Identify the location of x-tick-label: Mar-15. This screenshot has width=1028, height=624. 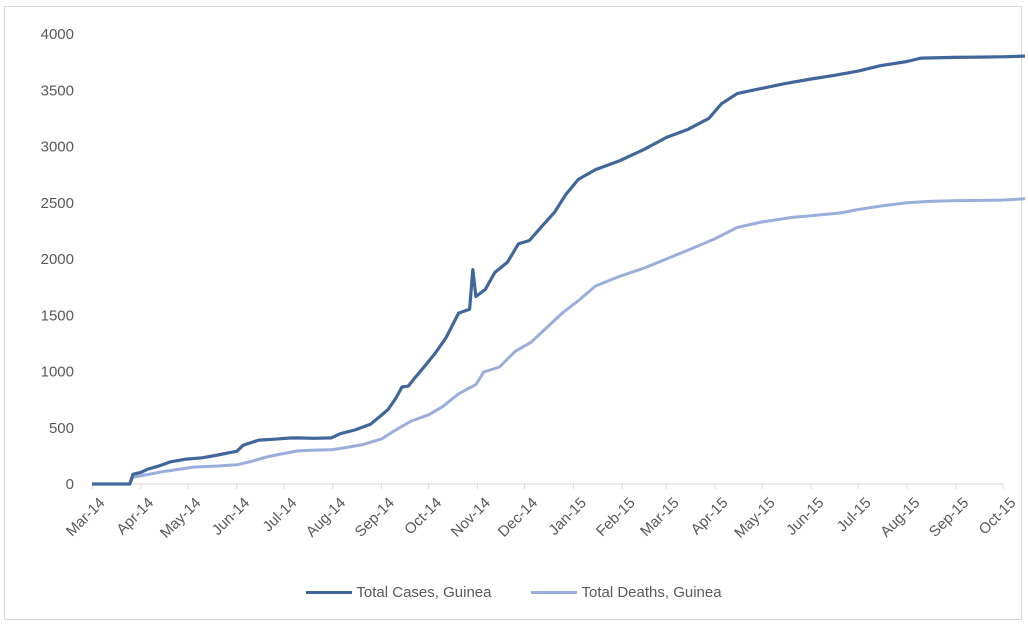
(660, 517).